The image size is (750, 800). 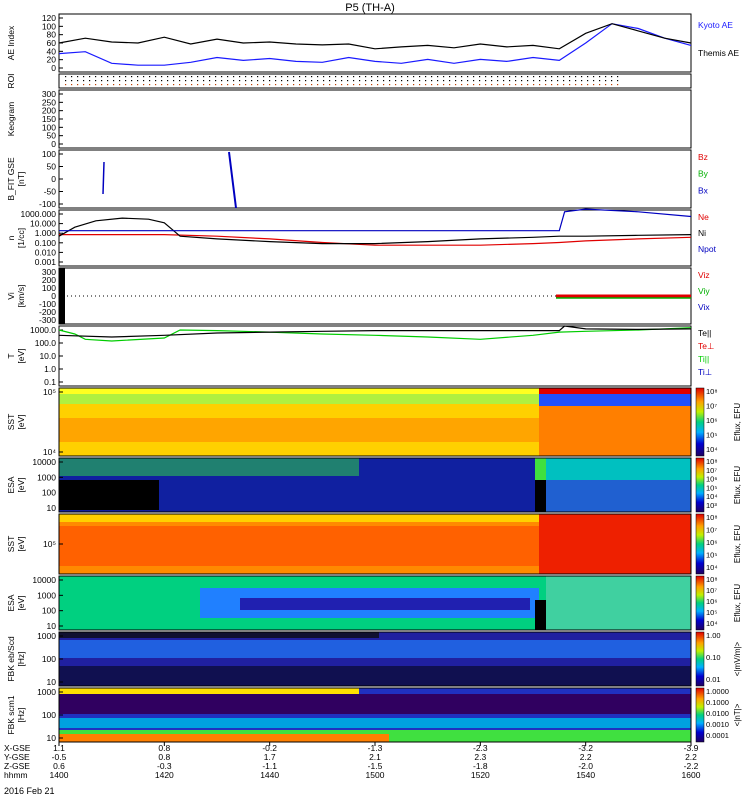 I want to click on sst-electron-top, so click(x=375, y=518).